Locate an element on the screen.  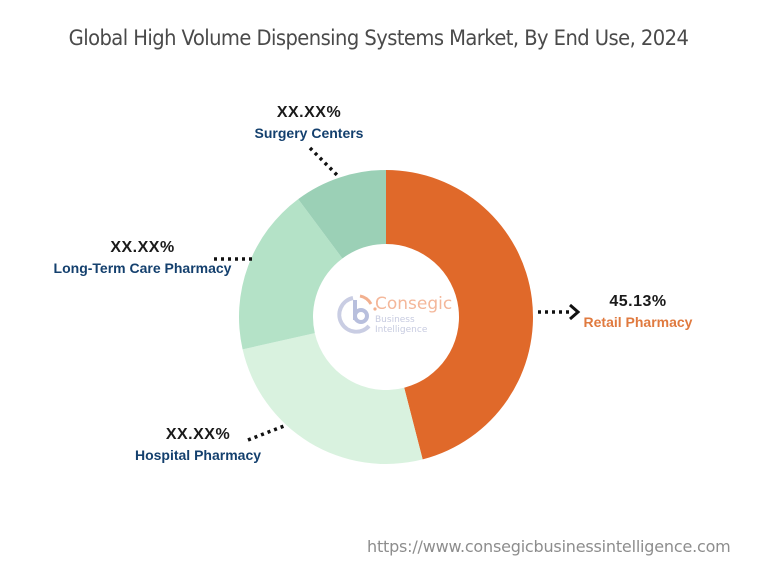
label-name: Retail Pharmacy is located at coordinates (638, 322).